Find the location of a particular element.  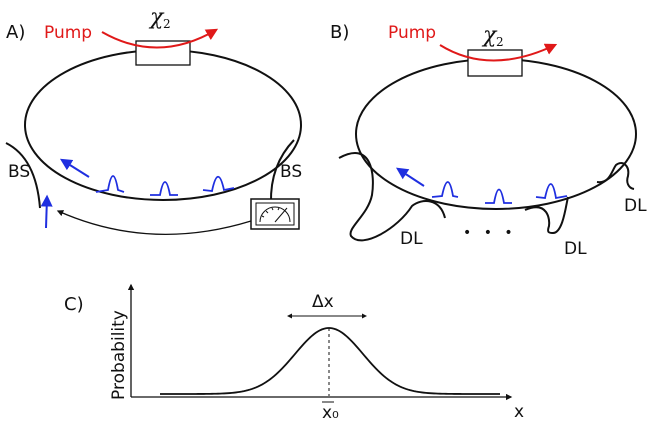

panel-b-label: B) is located at coordinates (339, 32).